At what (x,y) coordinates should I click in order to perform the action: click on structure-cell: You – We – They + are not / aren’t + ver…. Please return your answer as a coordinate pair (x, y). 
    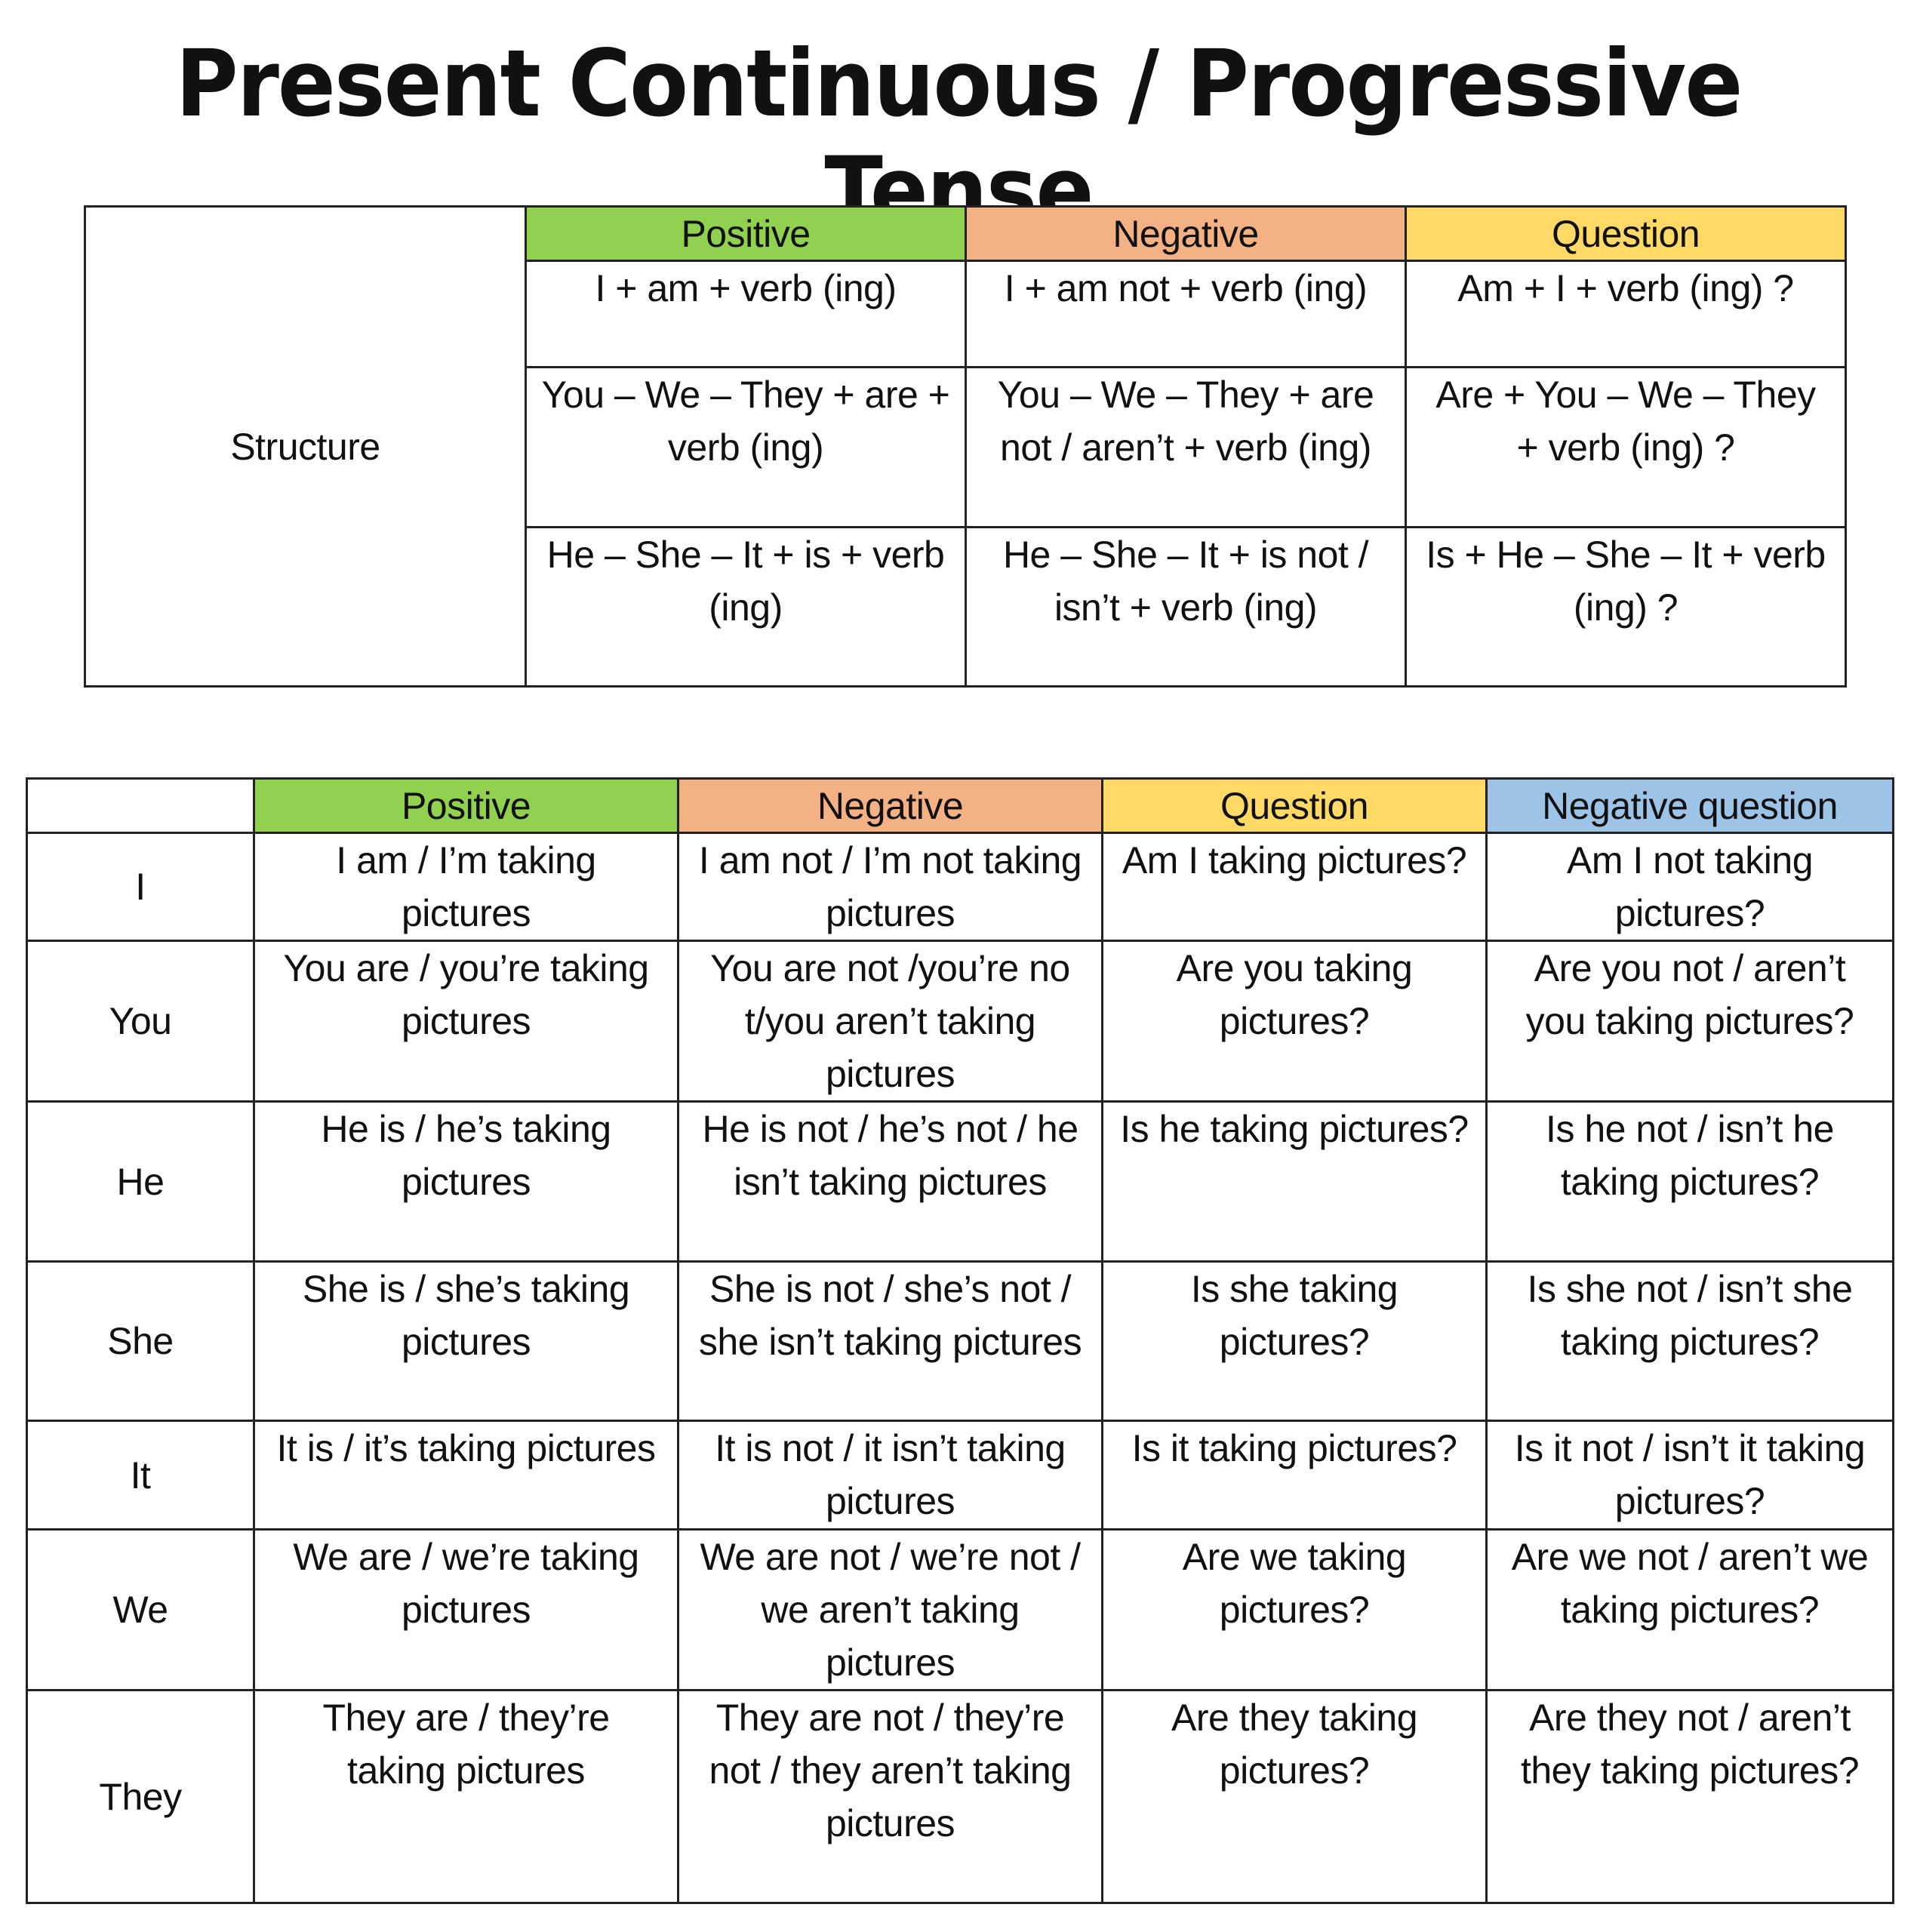
    Looking at the image, I should click on (1186, 447).